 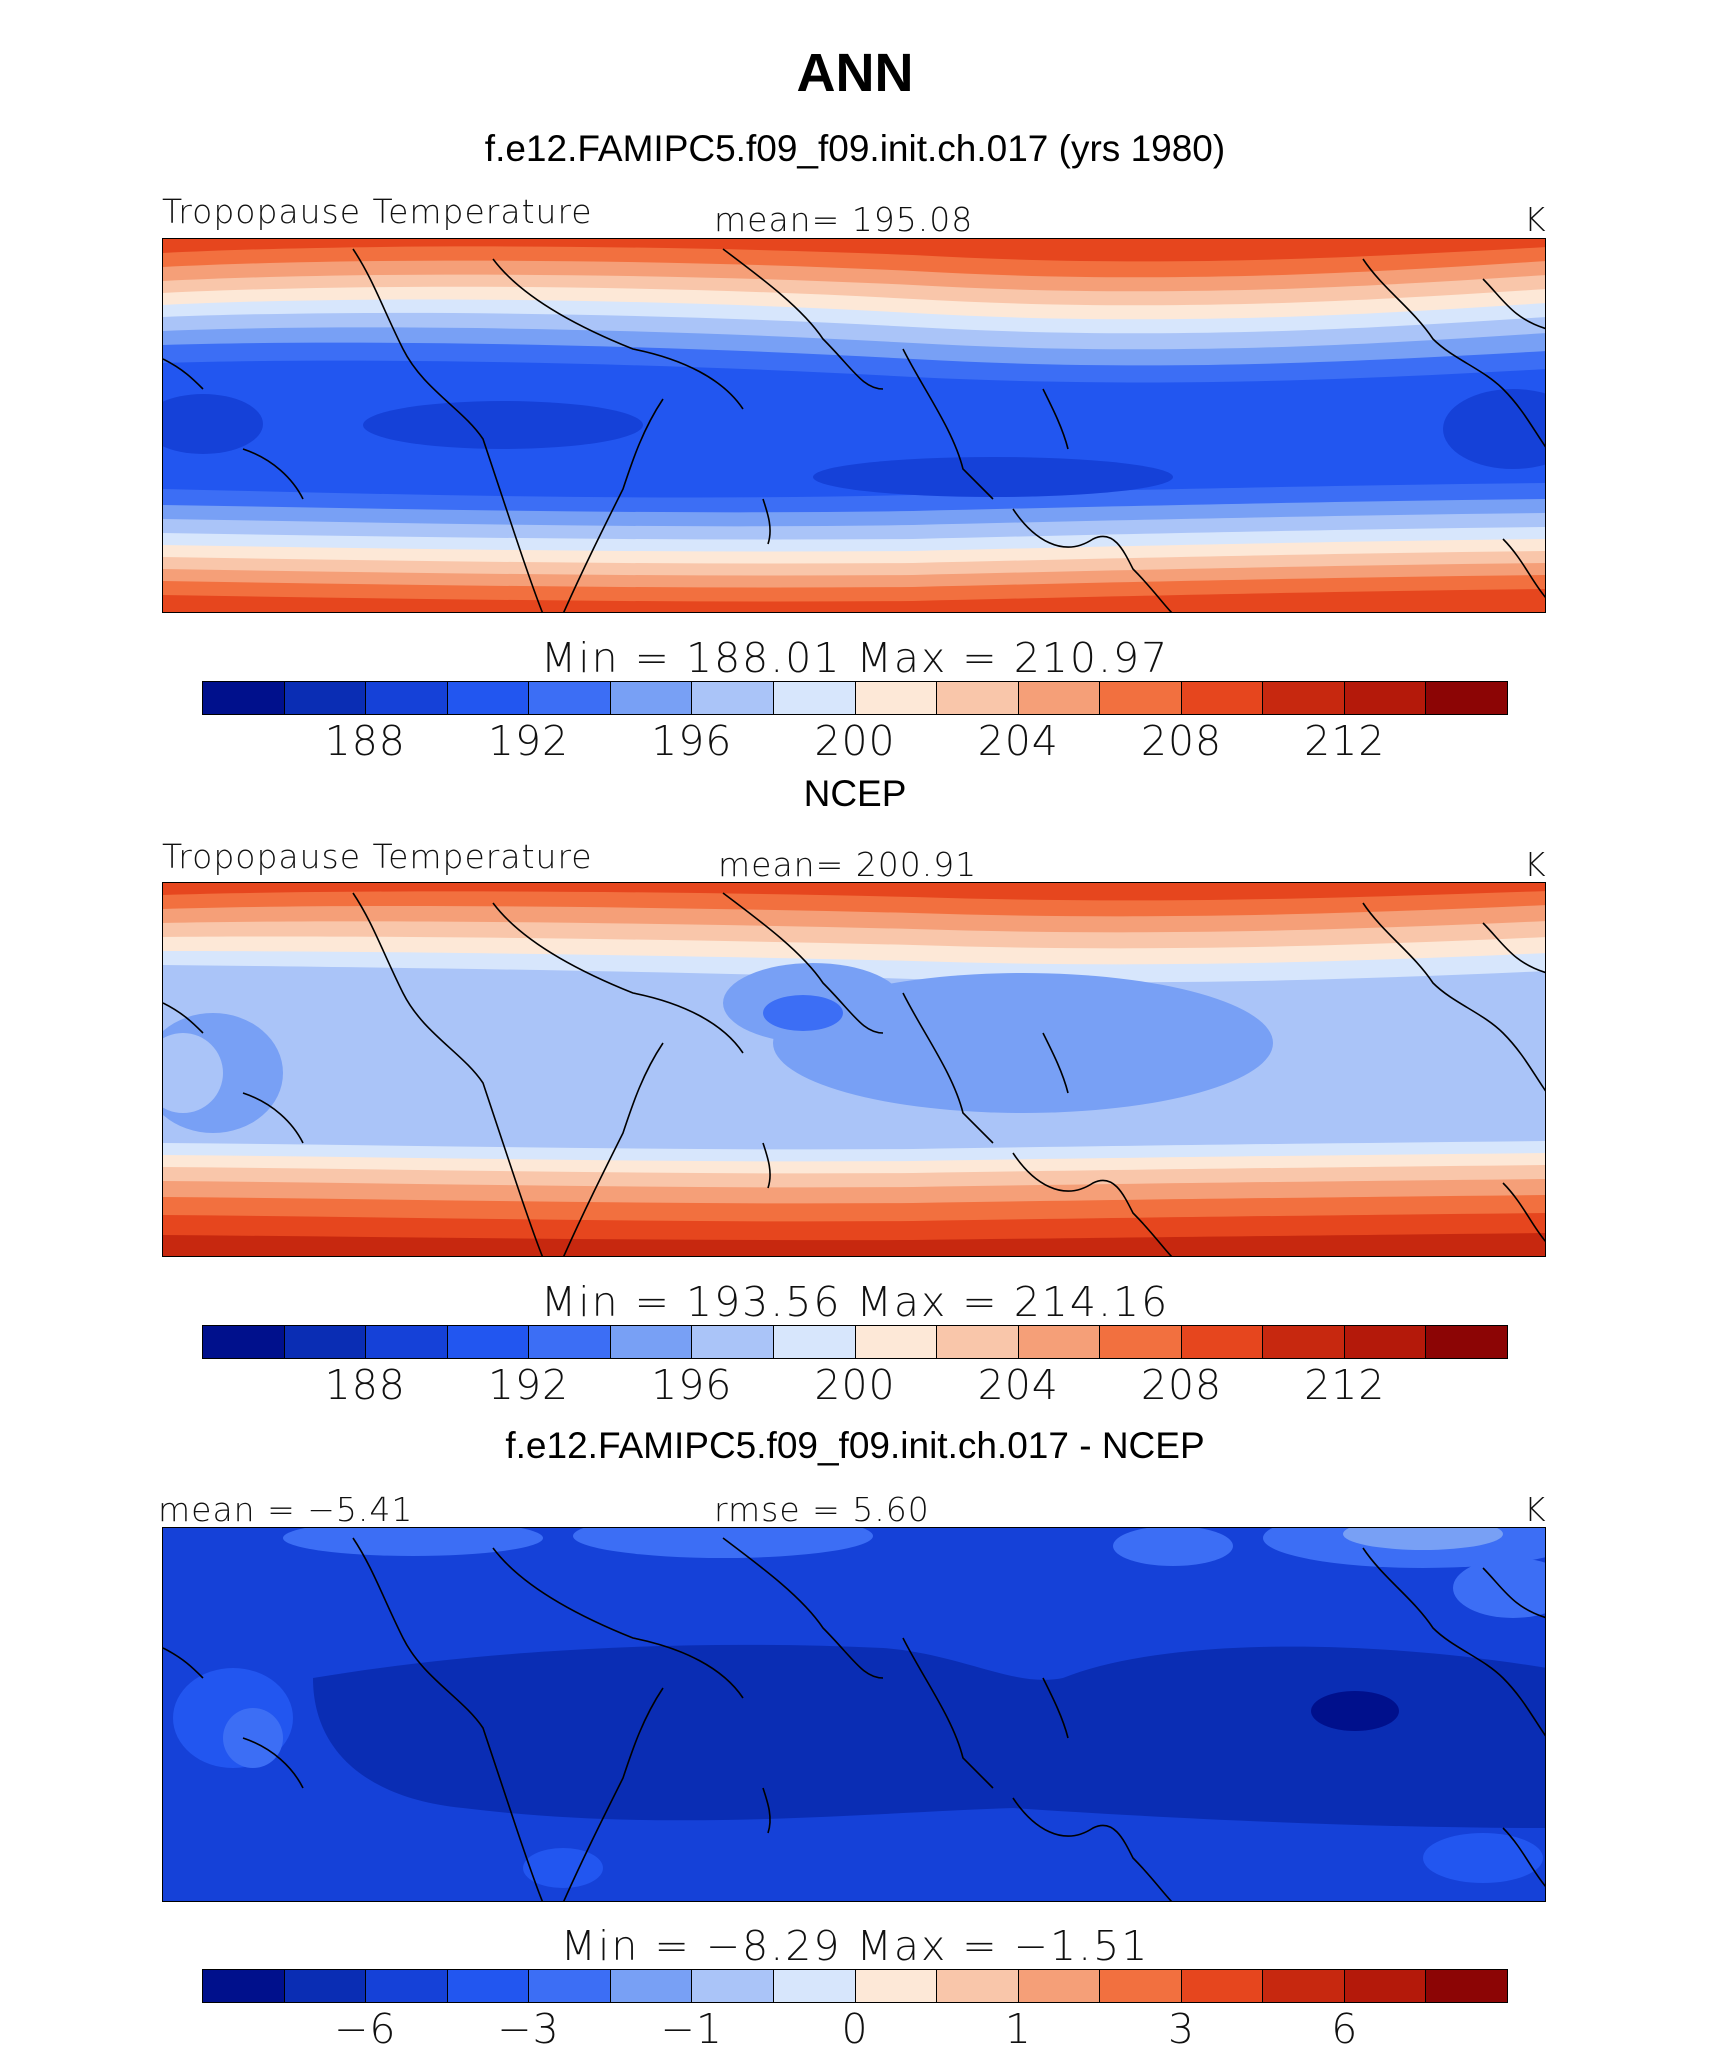 I want to click on panel3-units-label: K, so click(x=1535, y=1509).